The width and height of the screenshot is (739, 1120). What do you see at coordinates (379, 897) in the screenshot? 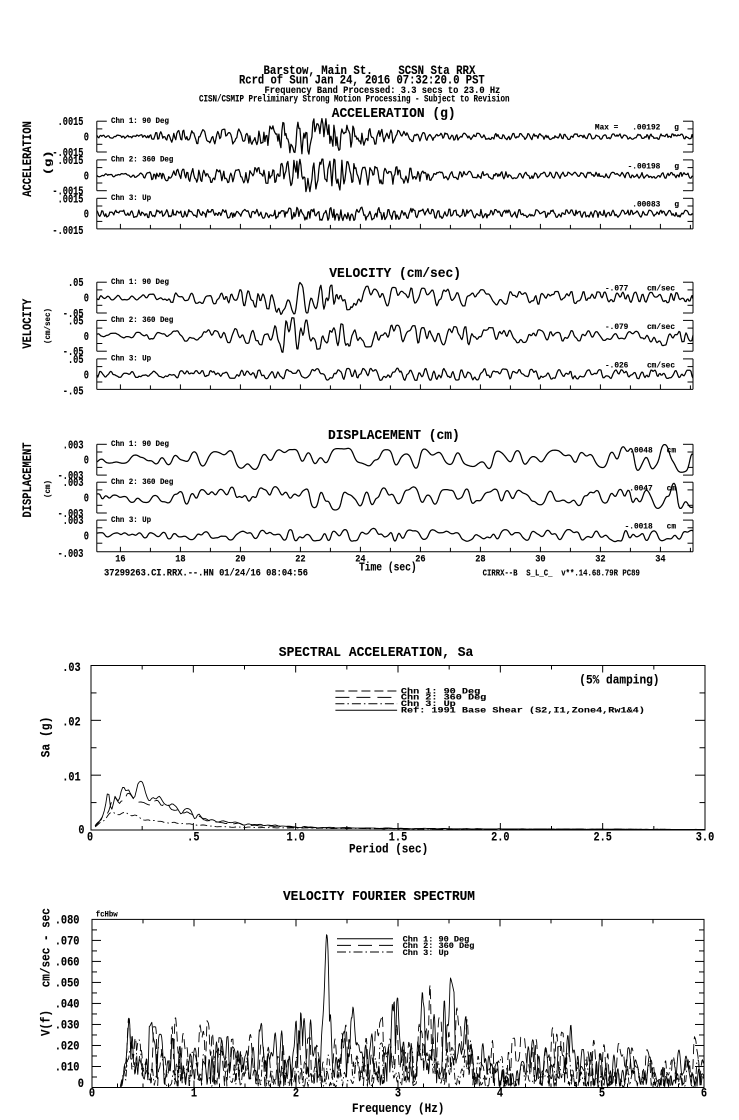
I see `svg-text: VELOCITY FOURIER SPECTRUM` at bounding box center [379, 897].